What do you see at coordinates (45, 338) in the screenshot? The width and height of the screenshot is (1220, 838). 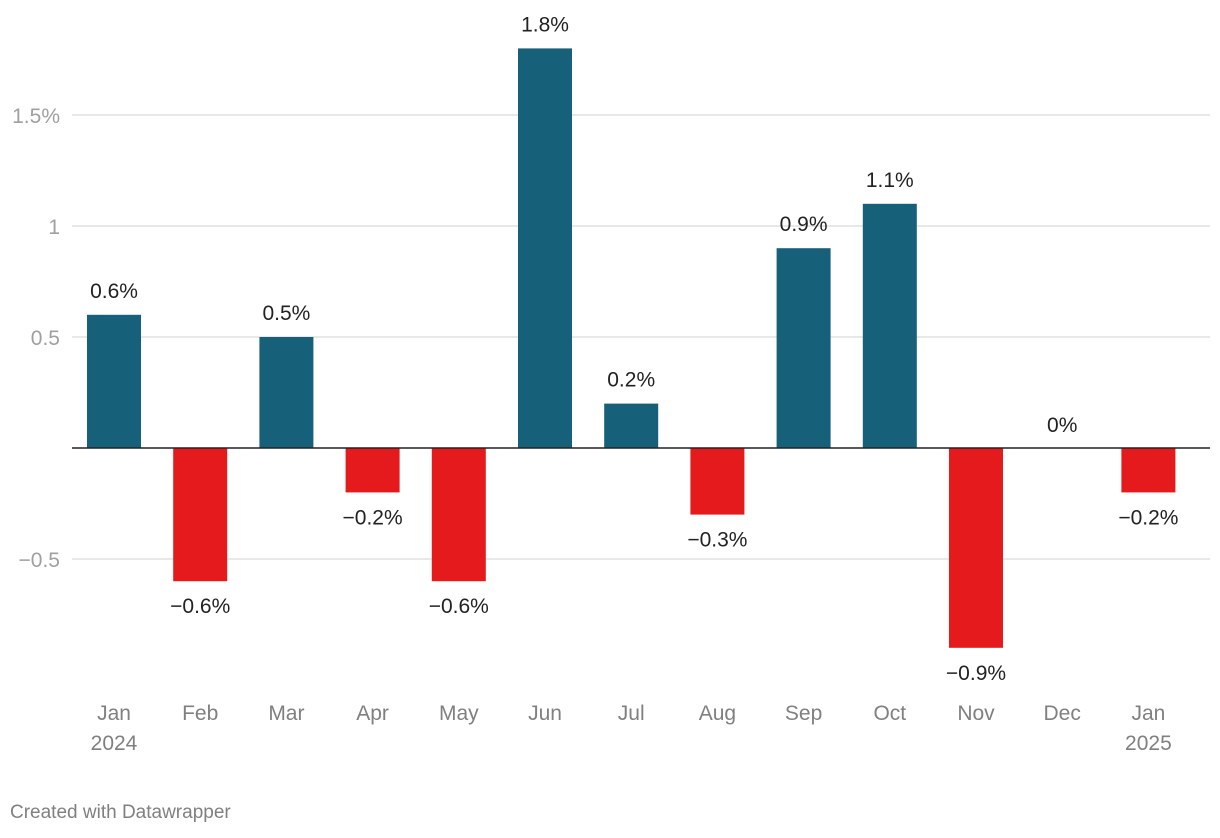 I see `y-tick-label: 0.5` at bounding box center [45, 338].